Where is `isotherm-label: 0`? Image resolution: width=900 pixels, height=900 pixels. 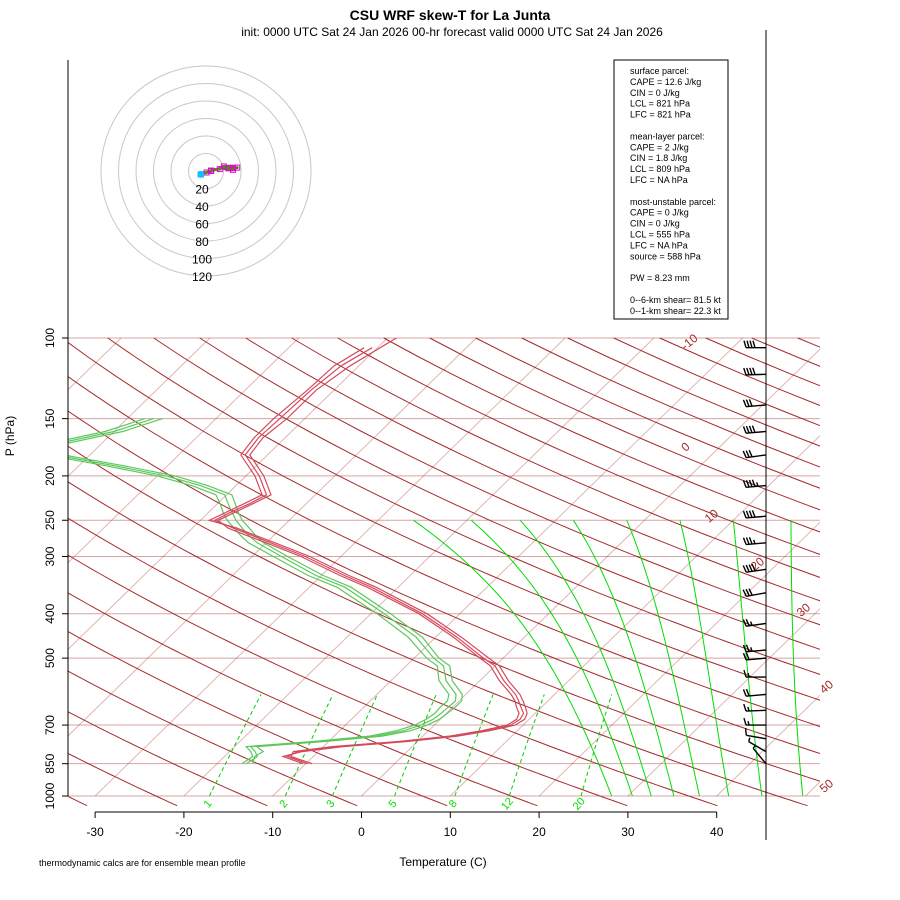
isotherm-label: 0 is located at coordinates (685, 446).